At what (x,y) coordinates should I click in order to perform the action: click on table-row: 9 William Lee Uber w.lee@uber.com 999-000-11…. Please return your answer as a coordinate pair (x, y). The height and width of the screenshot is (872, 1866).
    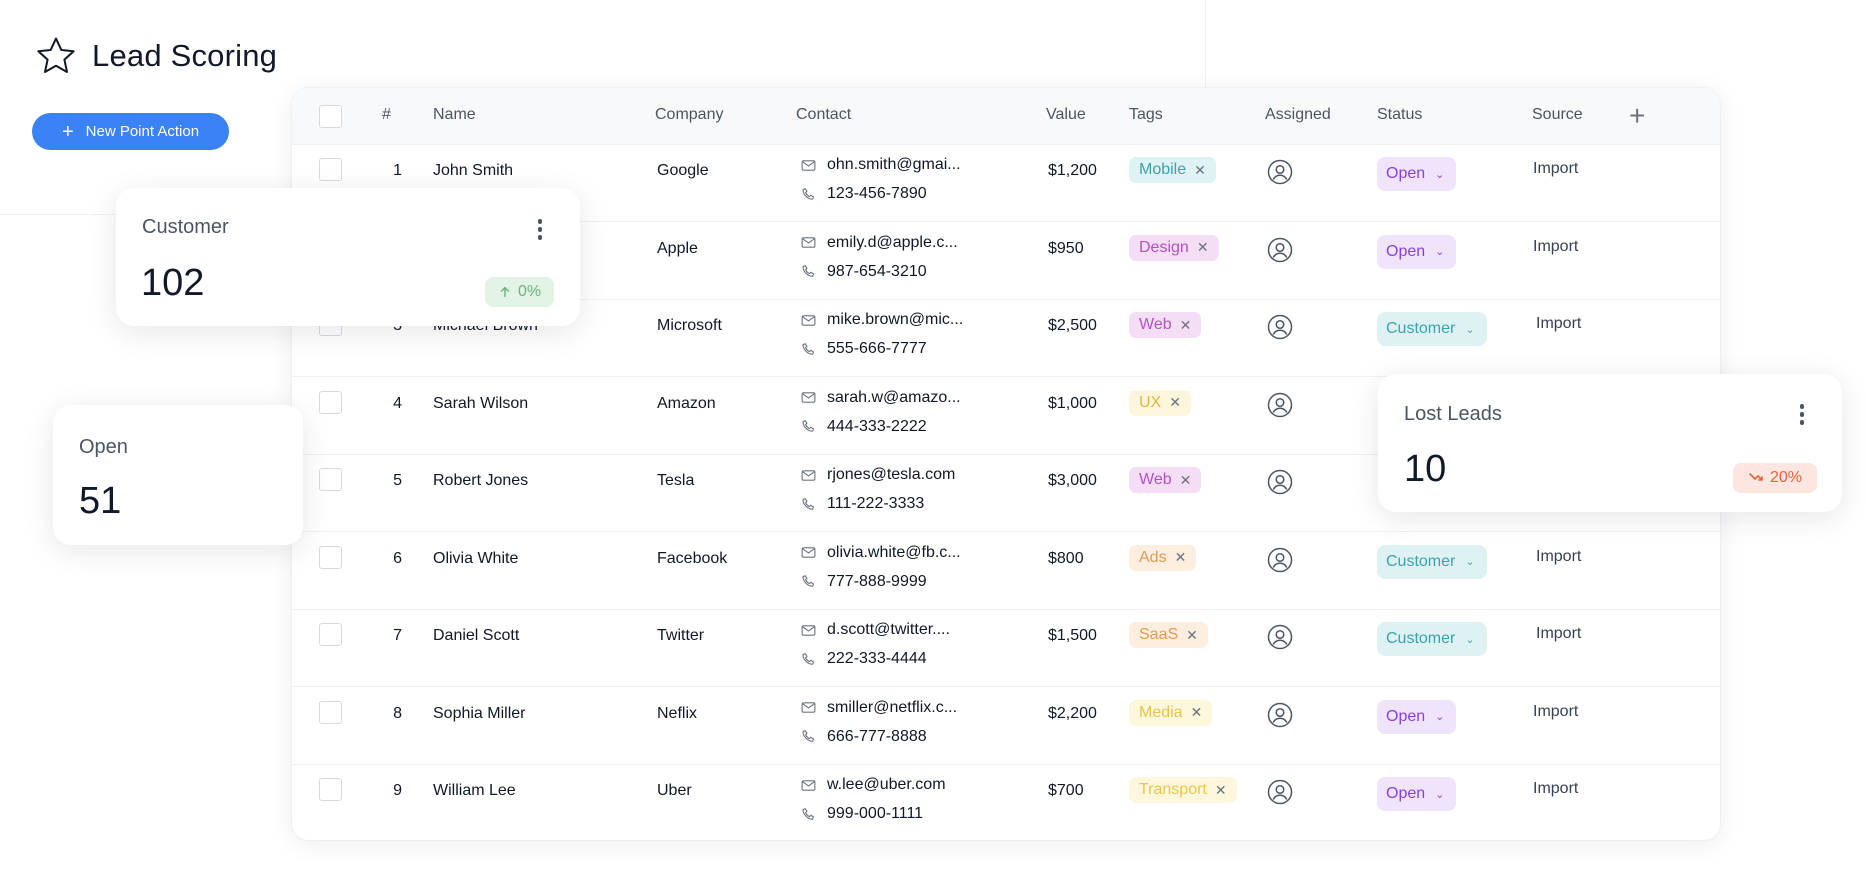
    Looking at the image, I should click on (1006, 802).